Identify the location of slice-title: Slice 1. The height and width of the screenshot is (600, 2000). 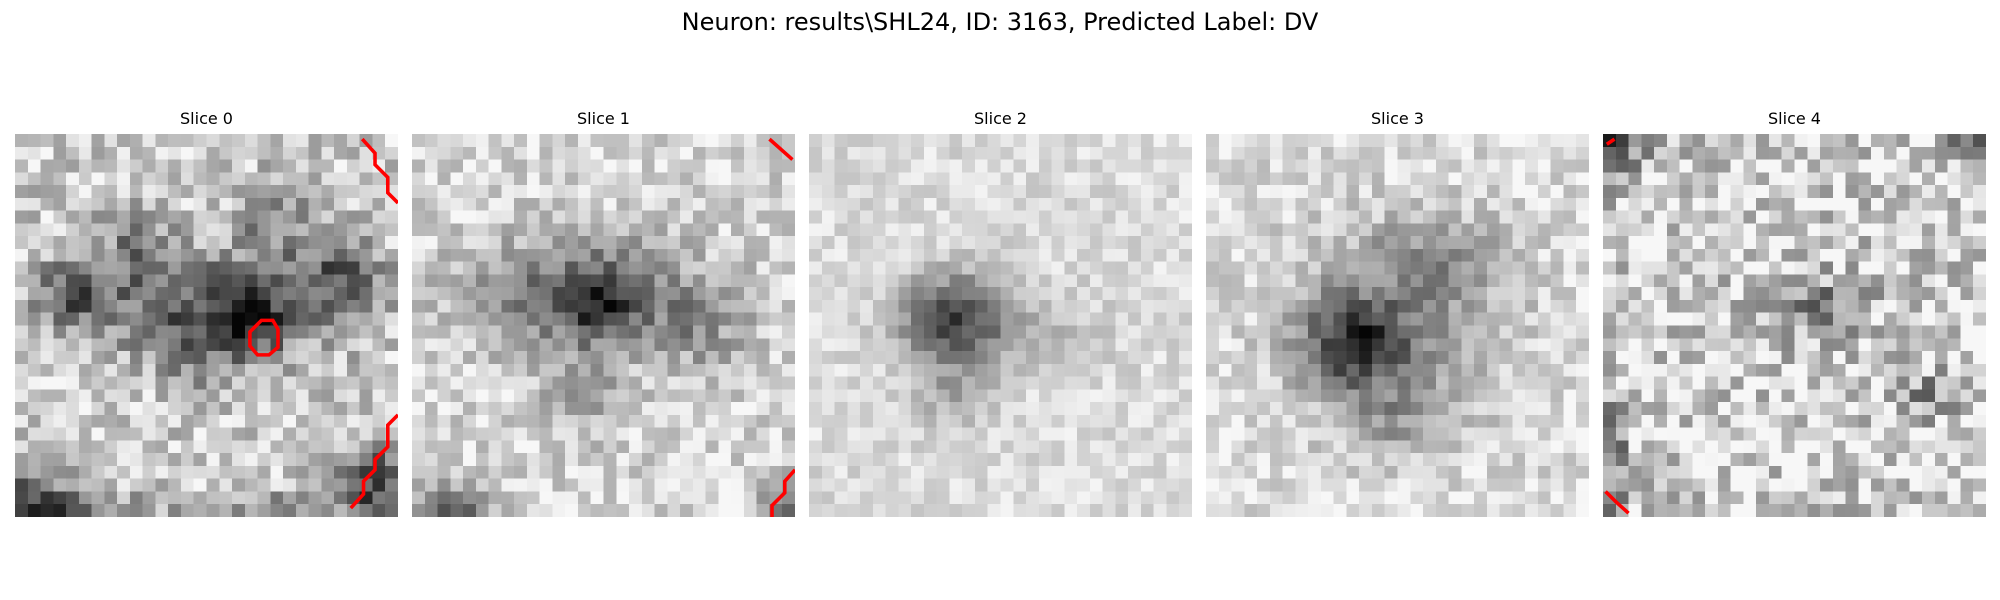
(603, 118).